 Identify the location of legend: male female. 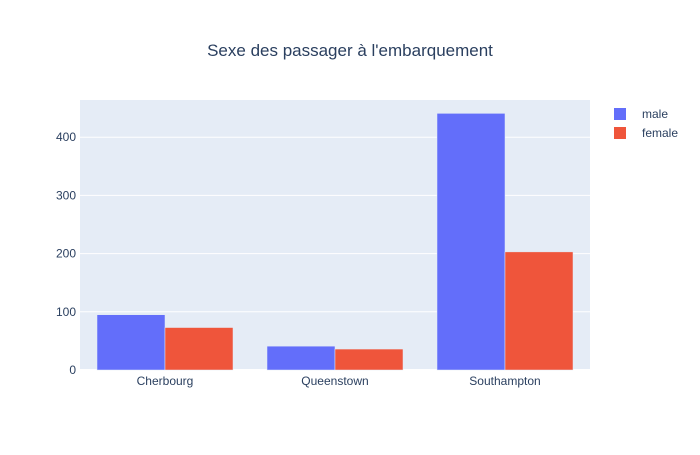
(646, 123).